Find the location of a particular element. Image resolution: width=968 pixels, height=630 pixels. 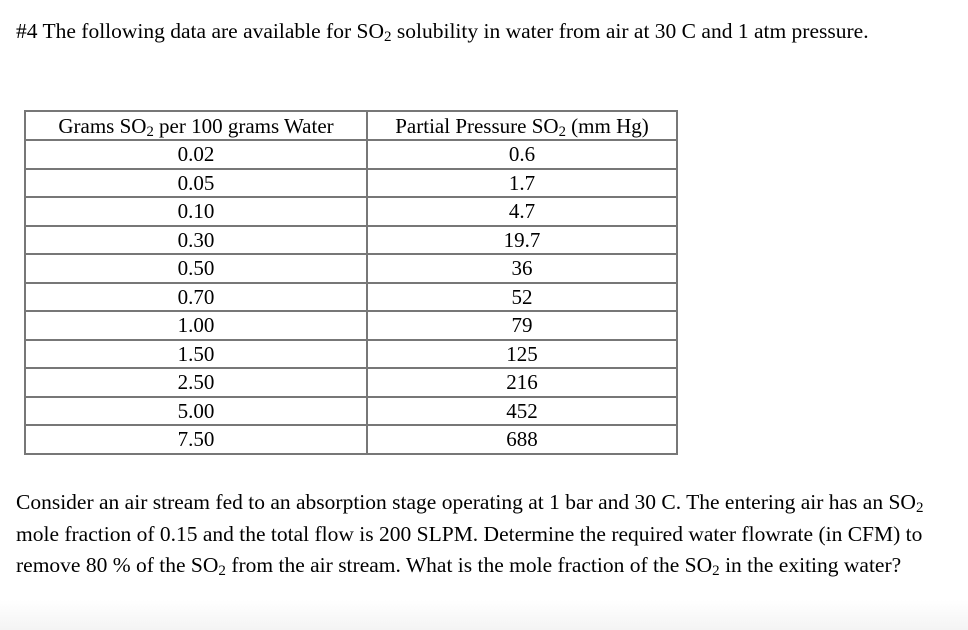

table-row: 0.30 19.7 is located at coordinates (351, 239).